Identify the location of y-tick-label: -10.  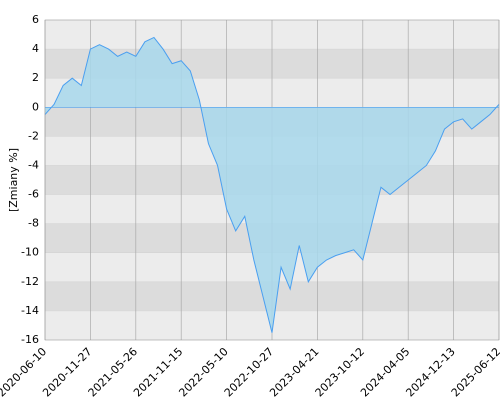
(30, 252).